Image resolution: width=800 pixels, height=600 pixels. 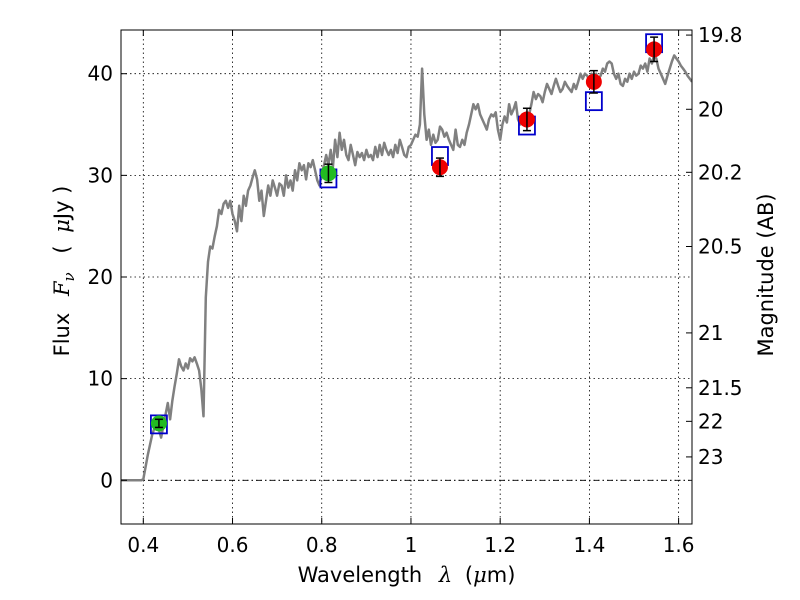 I want to click on y2-tick-label: 20.2, so click(x=720, y=172).